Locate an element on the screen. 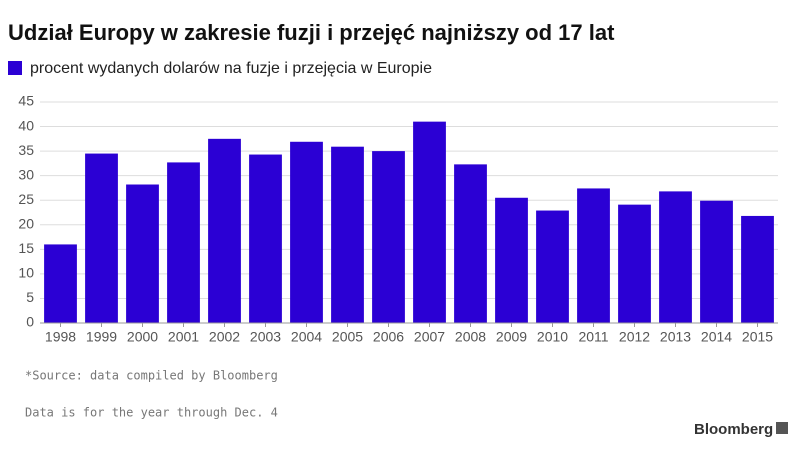 This screenshot has width=805, height=459. x-tick-label: 2010 is located at coordinates (552, 337).